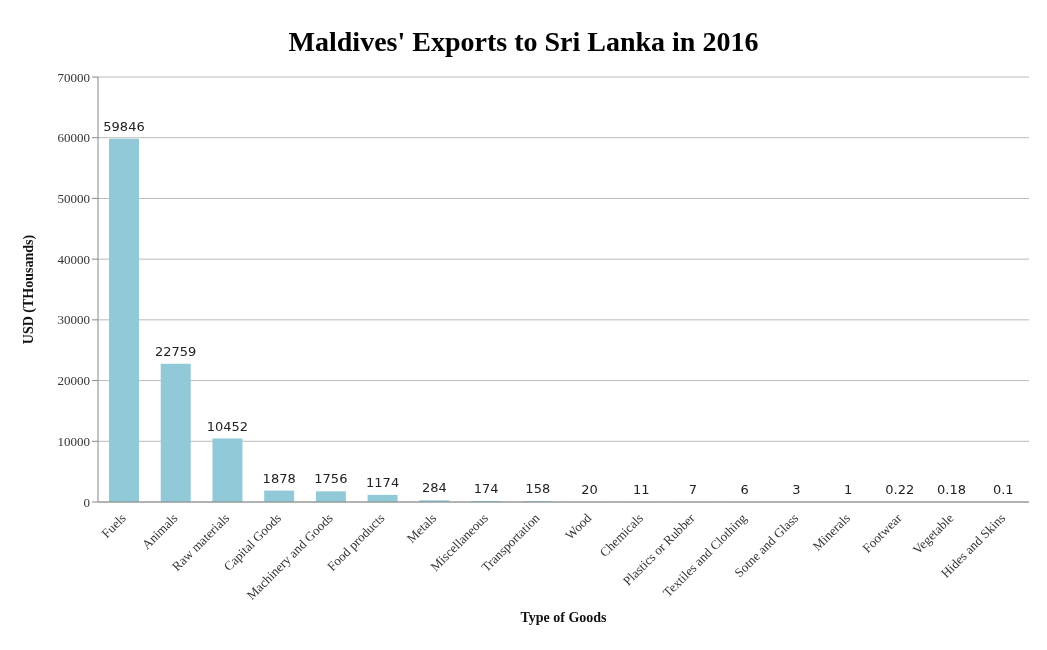 The image size is (1047, 650). I want to click on data-label: 158, so click(538, 489).